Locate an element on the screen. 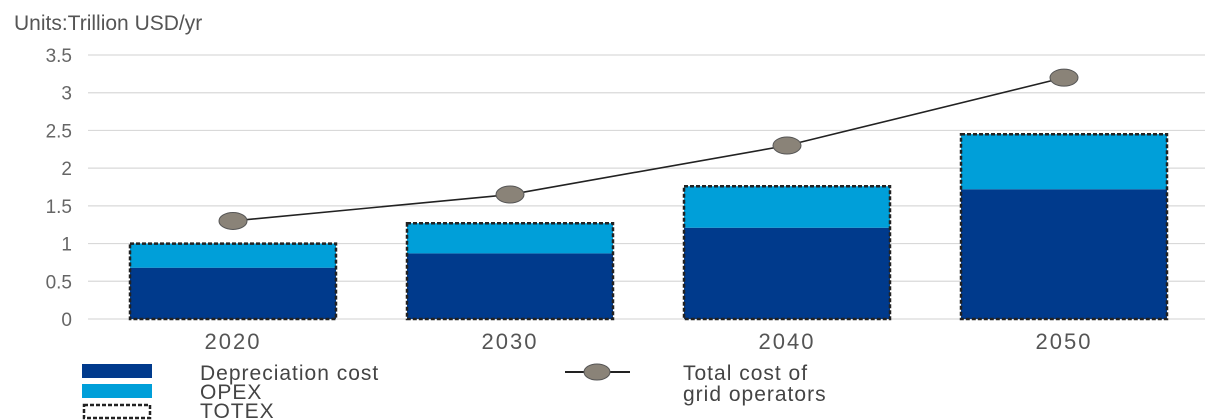 This screenshot has width=1208, height=420. legend-label-total-cost-line2: grid operators is located at coordinates (755, 394).